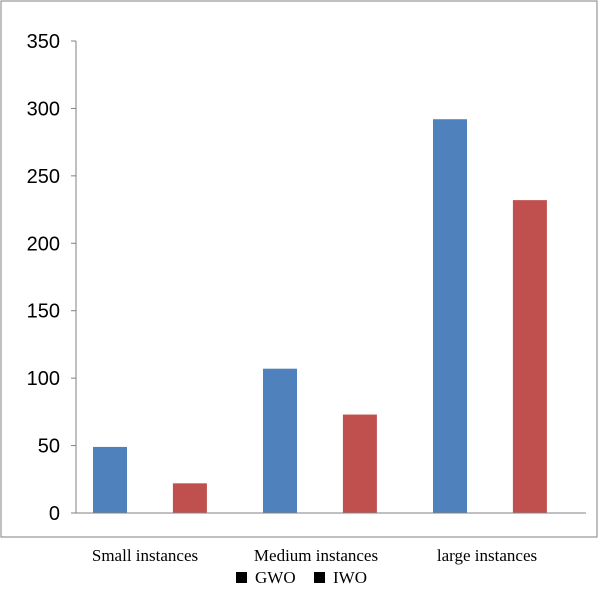 Image resolution: width=598 pixels, height=593 pixels. What do you see at coordinates (275, 577) in the screenshot?
I see `legend-label-gwo: GWO` at bounding box center [275, 577].